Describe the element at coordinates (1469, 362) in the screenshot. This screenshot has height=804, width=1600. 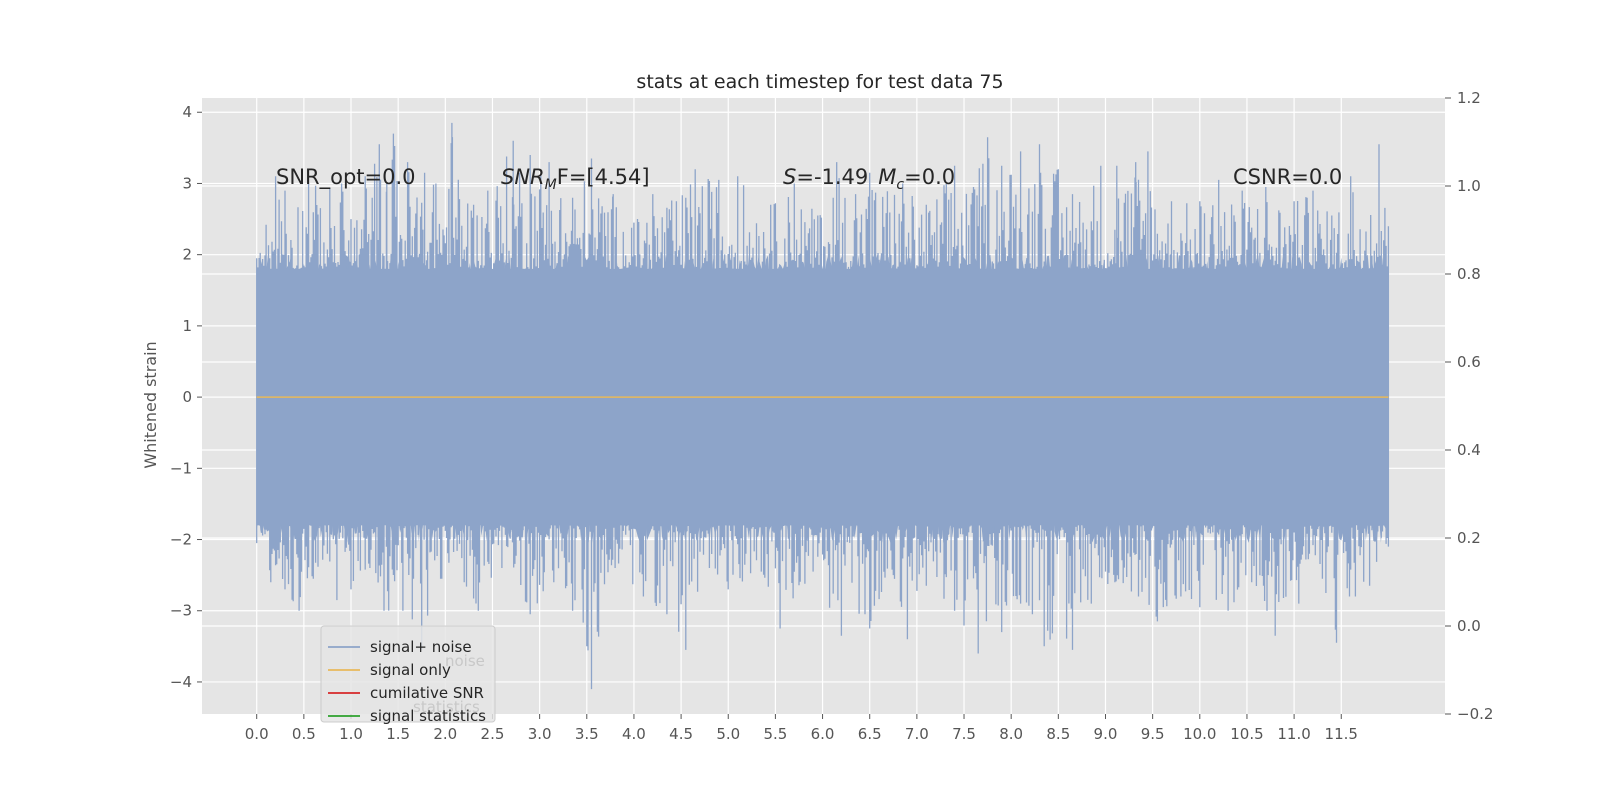
I see `y2-tick-label: 0.6` at that location.